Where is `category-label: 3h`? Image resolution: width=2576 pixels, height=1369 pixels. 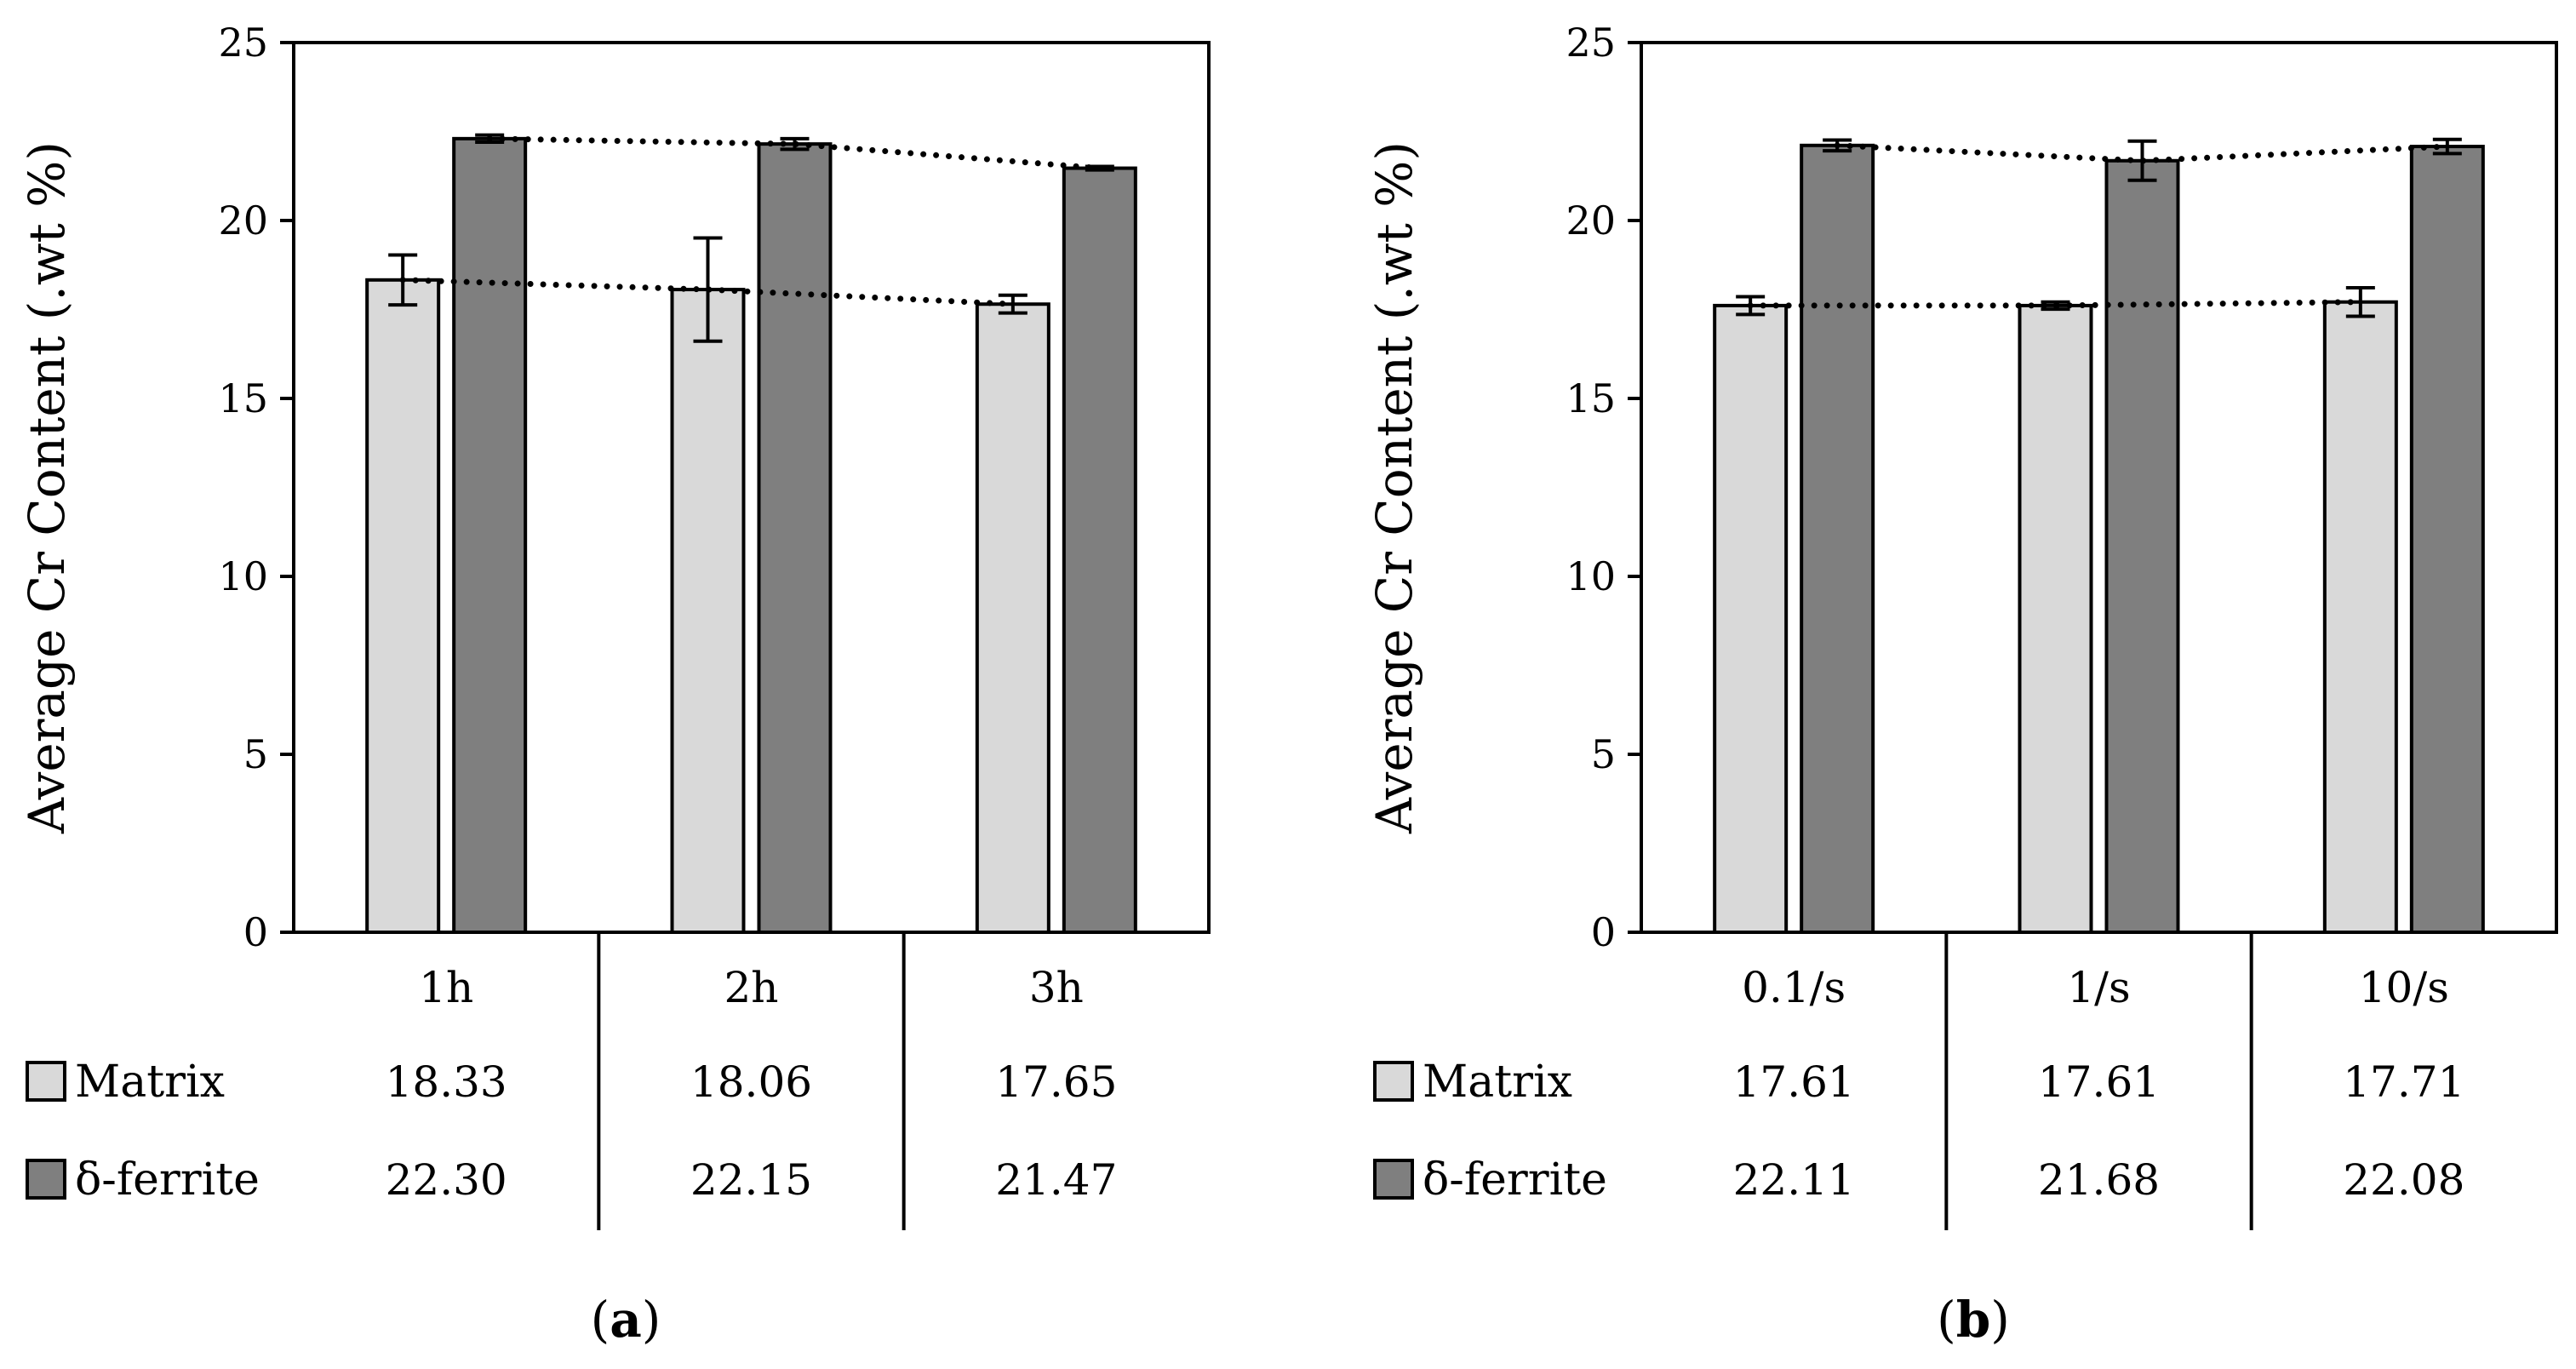 category-label: 3h is located at coordinates (1056, 987).